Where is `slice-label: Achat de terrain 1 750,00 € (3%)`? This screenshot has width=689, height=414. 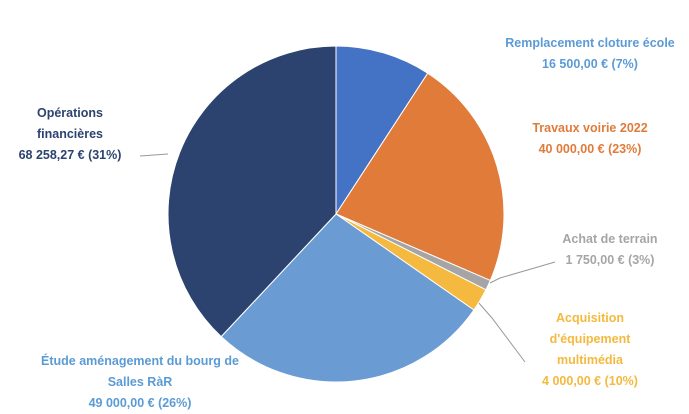 slice-label: Achat de terrain 1 750,00 € (3%) is located at coordinates (610, 250).